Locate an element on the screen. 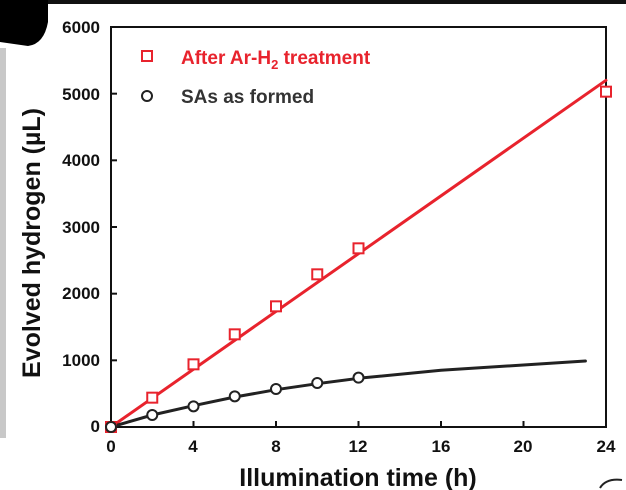 The height and width of the screenshot is (490, 626). y-tick-label: 3000 is located at coordinates (81, 227).